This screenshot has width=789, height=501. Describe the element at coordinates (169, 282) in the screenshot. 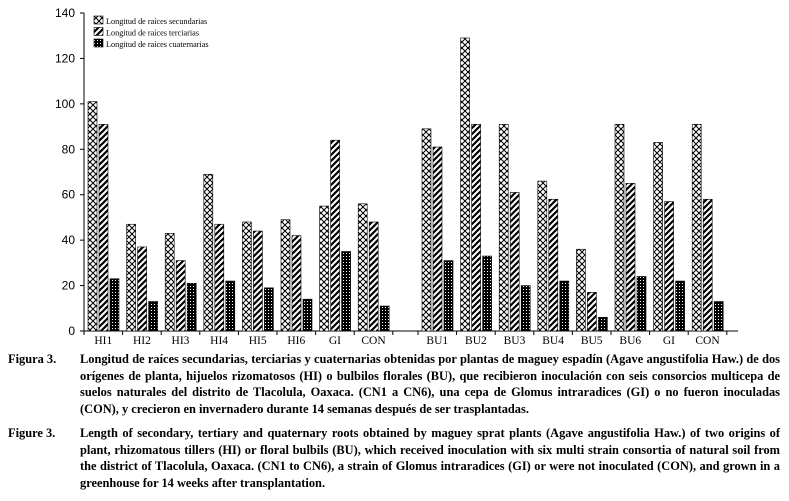

I see `bar-hi3-s1` at that location.